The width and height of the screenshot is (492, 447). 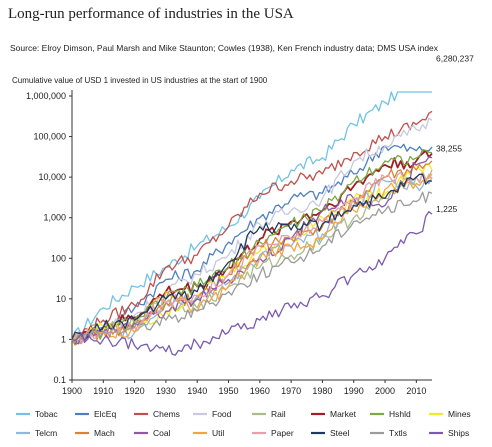 I want to click on legend-label-mines: Mines, so click(x=459, y=414).